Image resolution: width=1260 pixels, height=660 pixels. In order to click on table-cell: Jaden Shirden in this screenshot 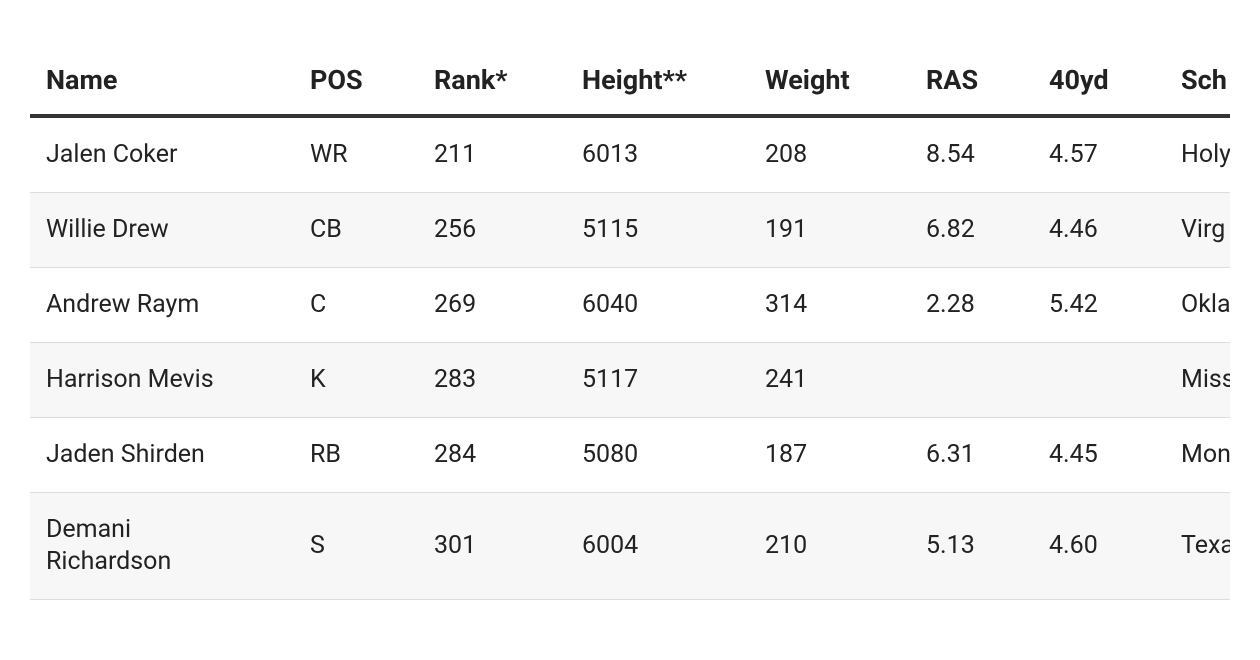, I will do `click(162, 455)`.